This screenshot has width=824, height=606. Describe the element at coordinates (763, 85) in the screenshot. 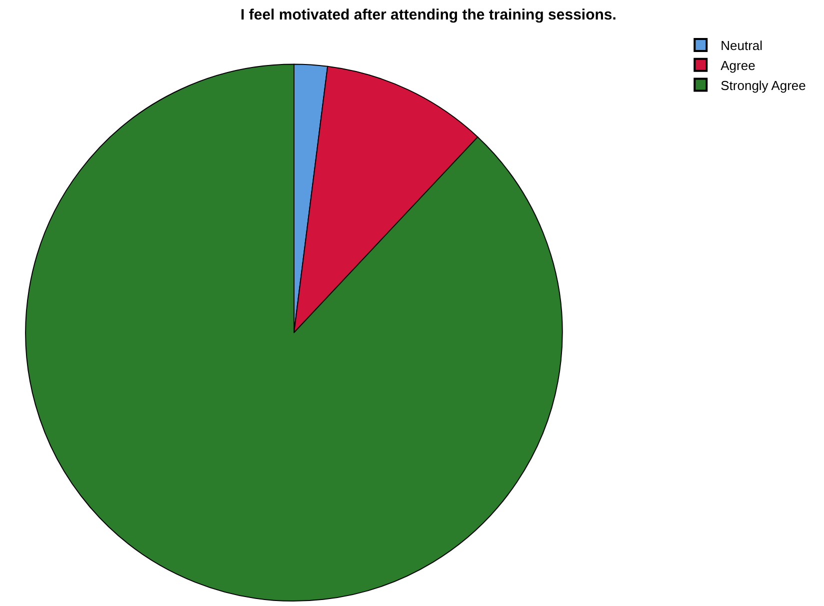

I see `legend-label: Strongly Agree` at that location.